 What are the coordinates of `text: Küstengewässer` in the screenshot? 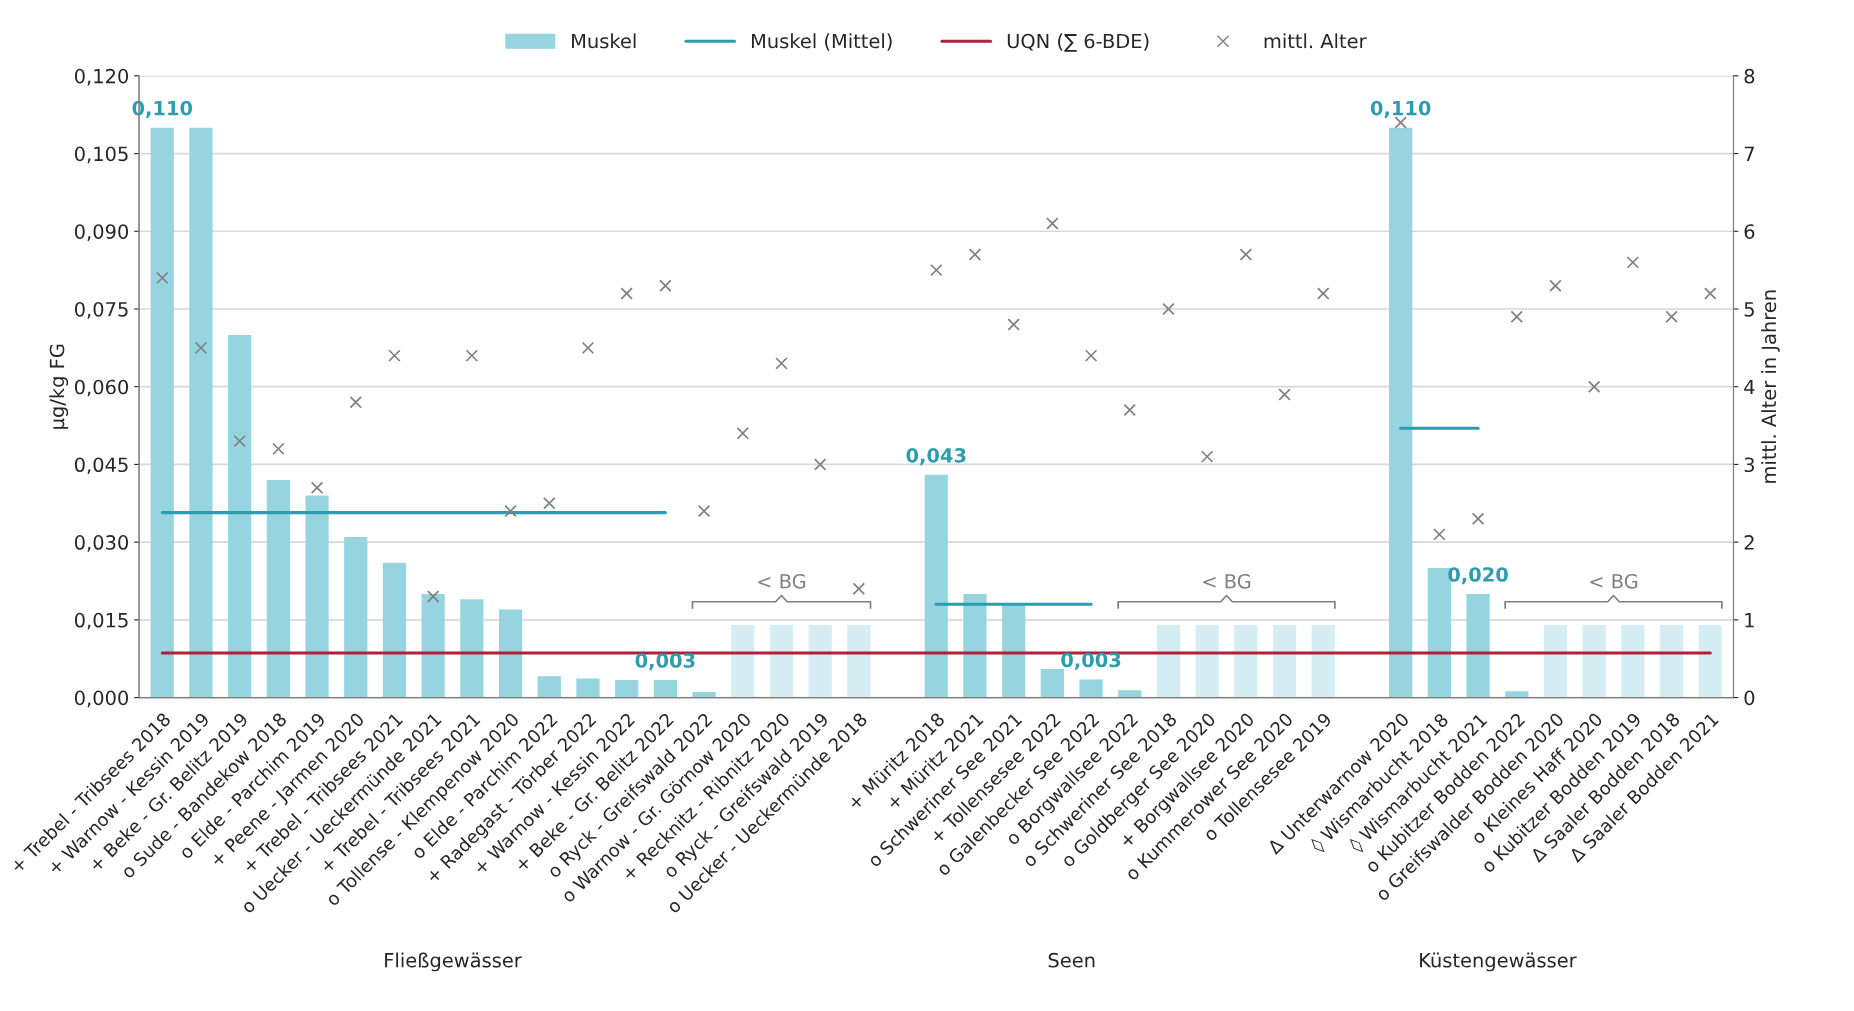 It's located at (1498, 962).